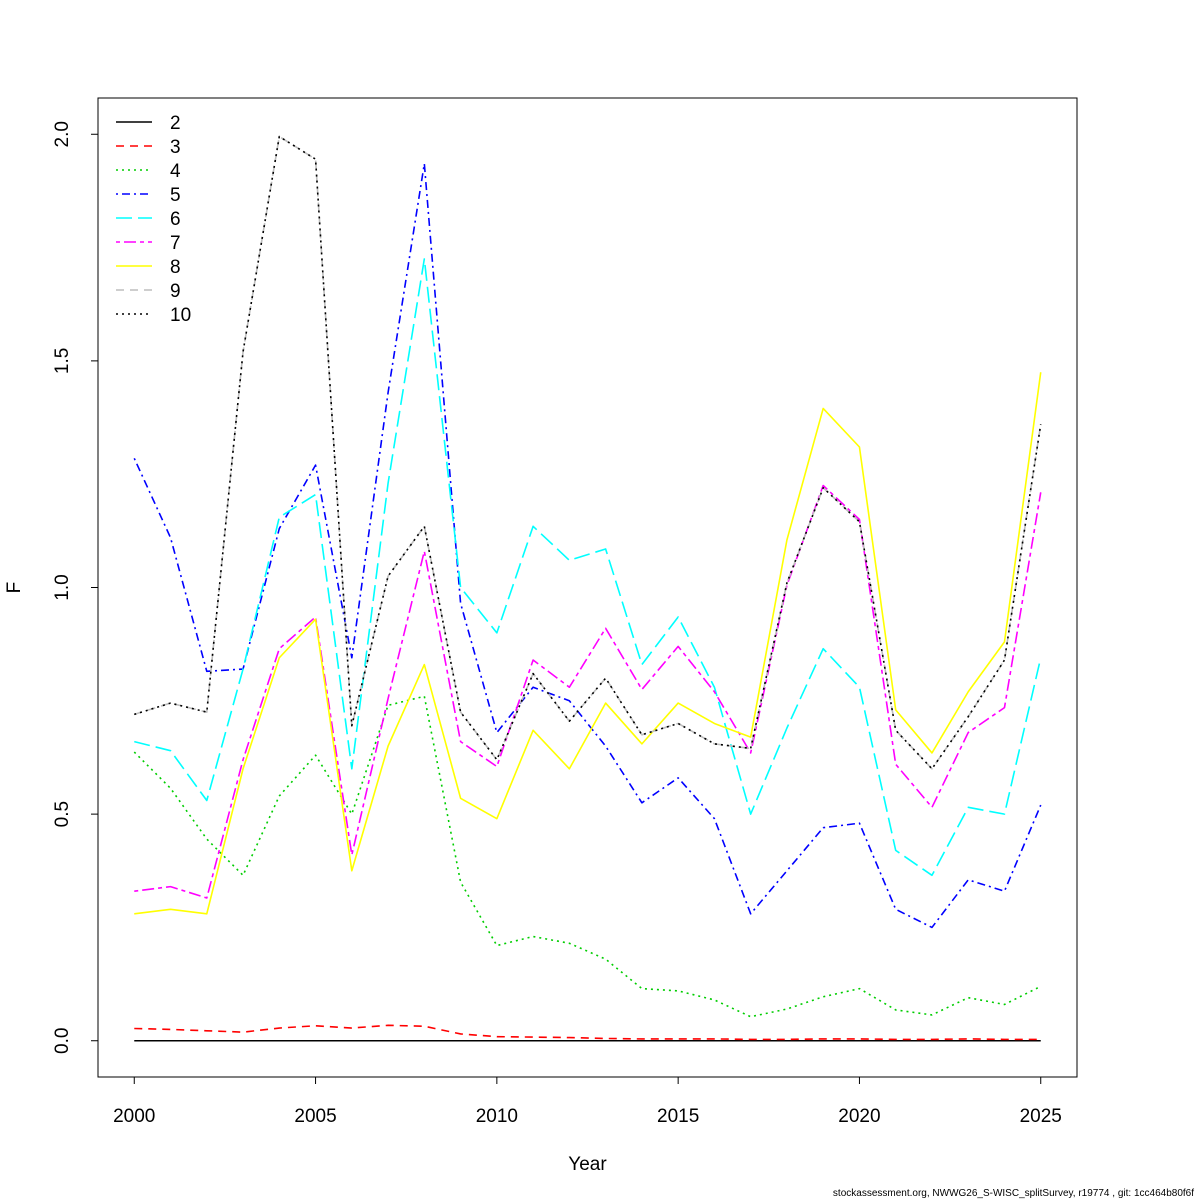  What do you see at coordinates (175, 195) in the screenshot?
I see `legend-label-5: 5` at bounding box center [175, 195].